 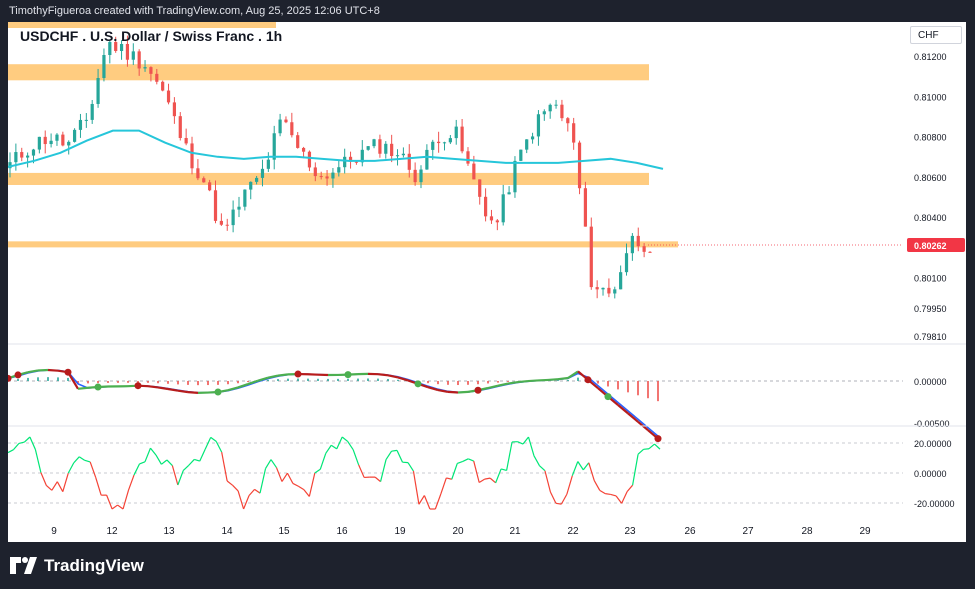 What do you see at coordinates (487, 565) in the screenshot?
I see `footer` at bounding box center [487, 565].